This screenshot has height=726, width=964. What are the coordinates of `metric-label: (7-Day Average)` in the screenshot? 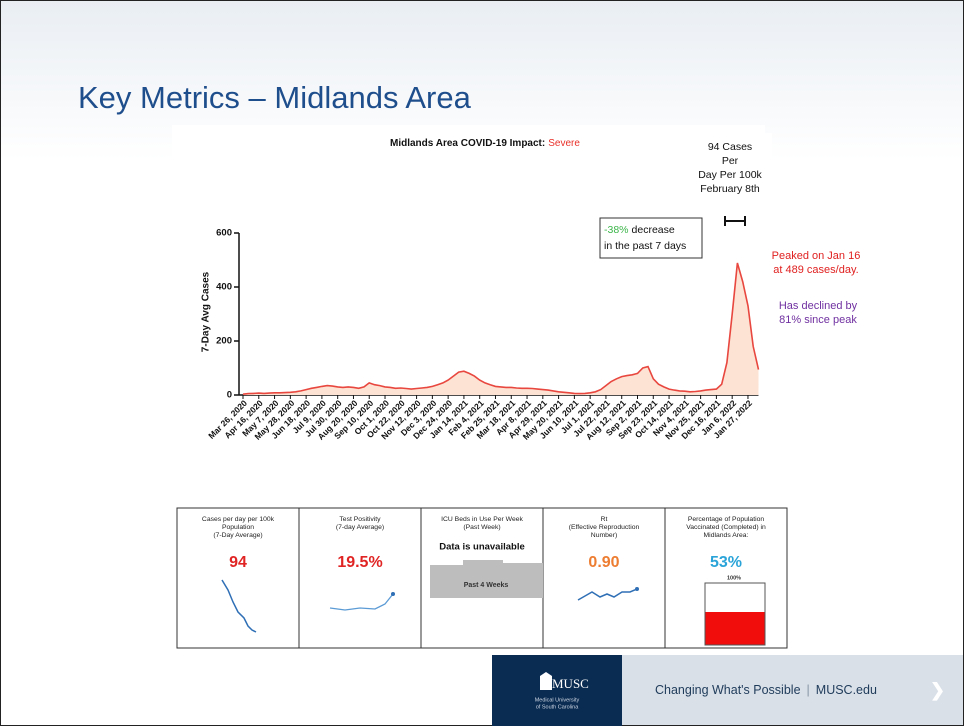 It's located at (237, 535).